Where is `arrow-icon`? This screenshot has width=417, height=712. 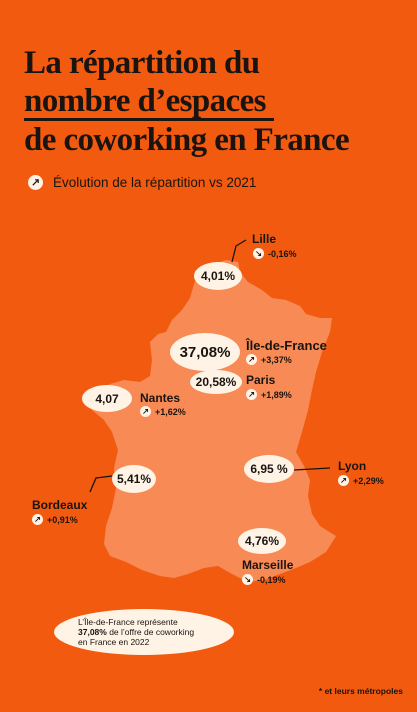
arrow-icon is located at coordinates (35, 182).